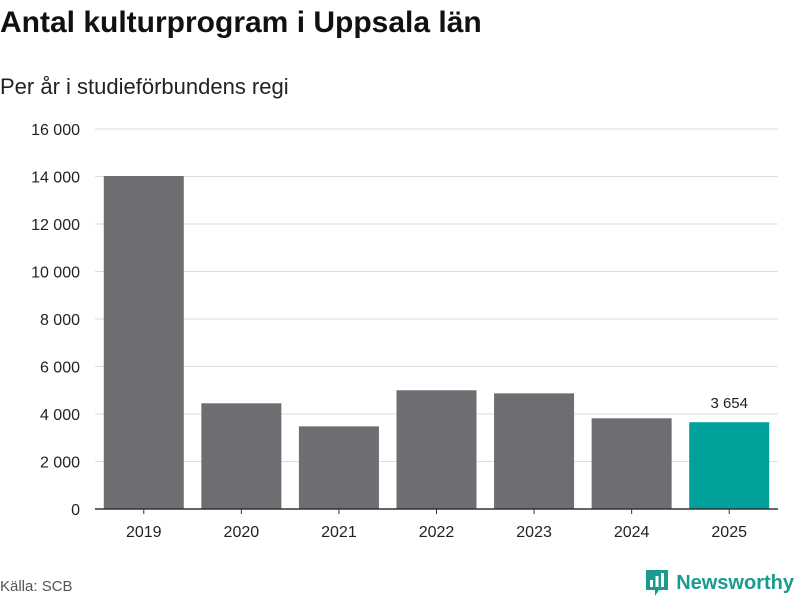 Image resolution: width=800 pixels, height=600 pixels. Describe the element at coordinates (60, 368) in the screenshot. I see `y-tick-label: 6 000` at that location.